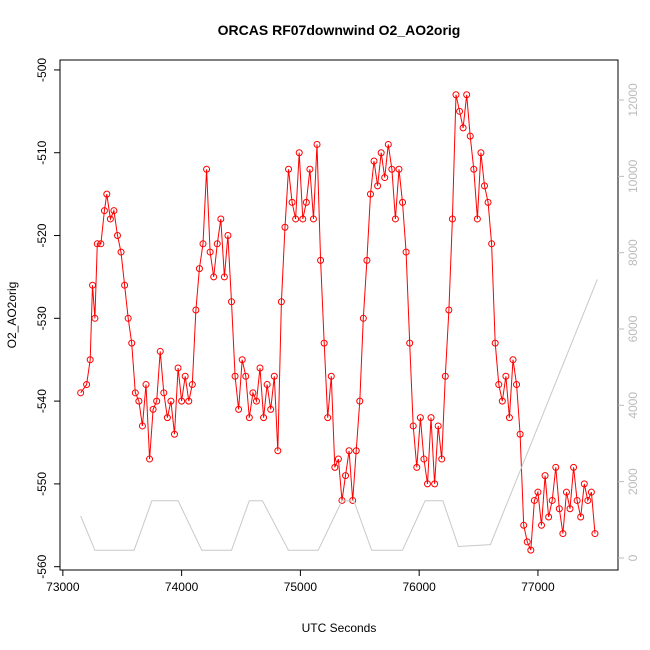 Image resolution: width=650 pixels, height=650 pixels. I want to click on y-tick-label: -520, so click(42, 235).